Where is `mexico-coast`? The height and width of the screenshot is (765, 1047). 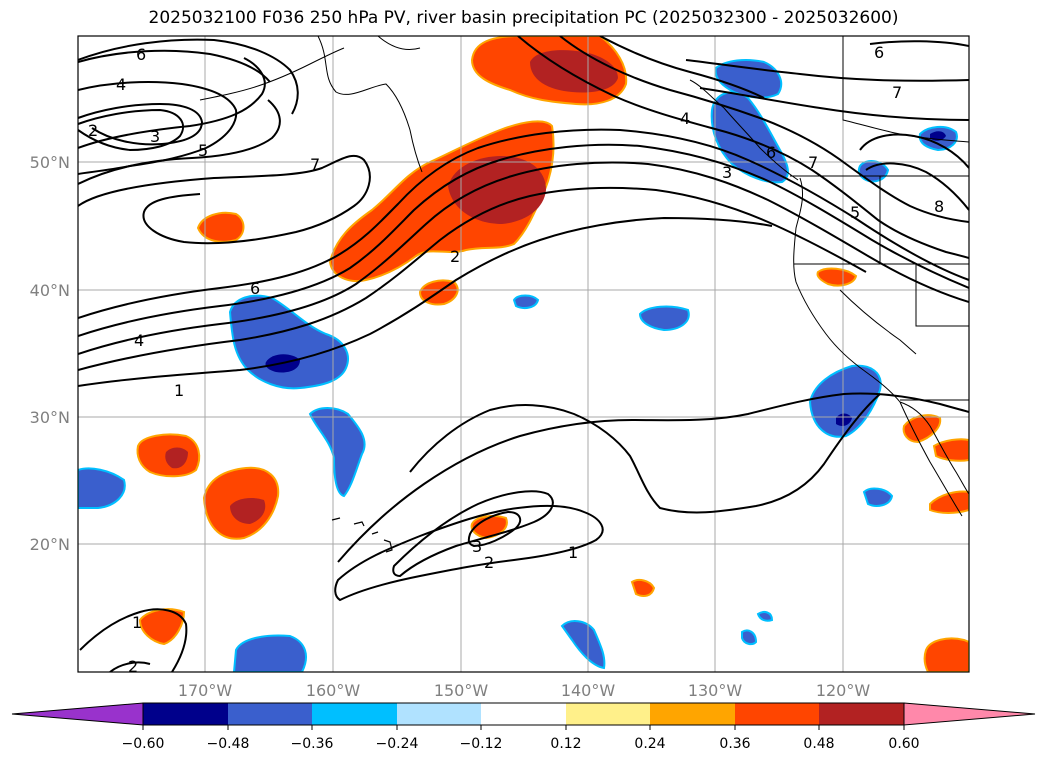 mexico-coast is located at coordinates (934, 448).